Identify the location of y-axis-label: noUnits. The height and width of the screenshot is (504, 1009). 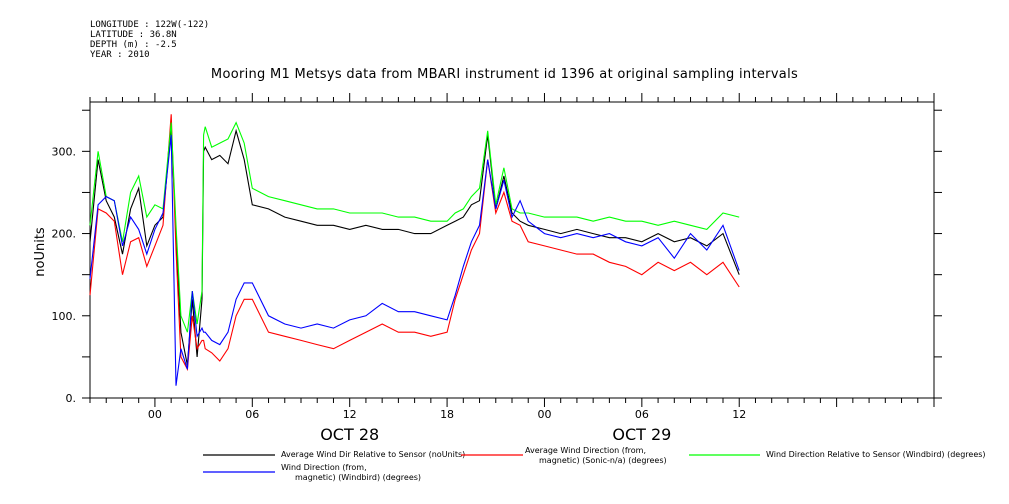
(40, 252).